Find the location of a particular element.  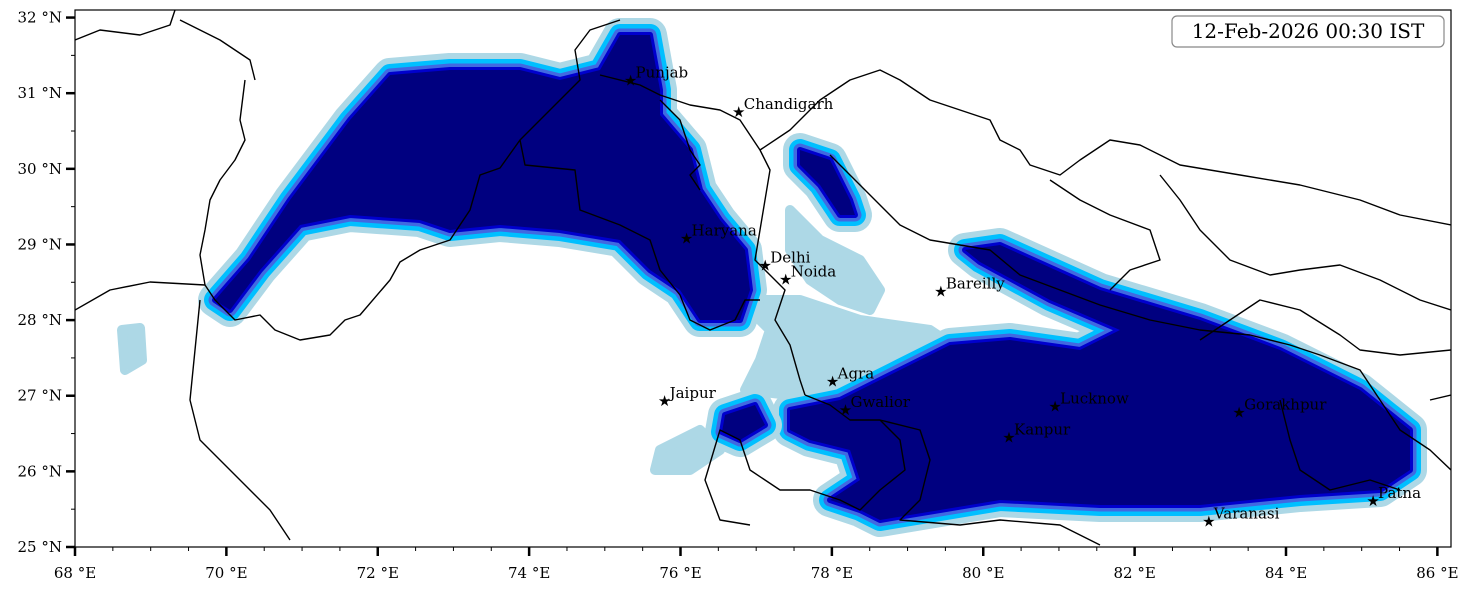

city-label: Gorakhpur is located at coordinates (1285, 404).